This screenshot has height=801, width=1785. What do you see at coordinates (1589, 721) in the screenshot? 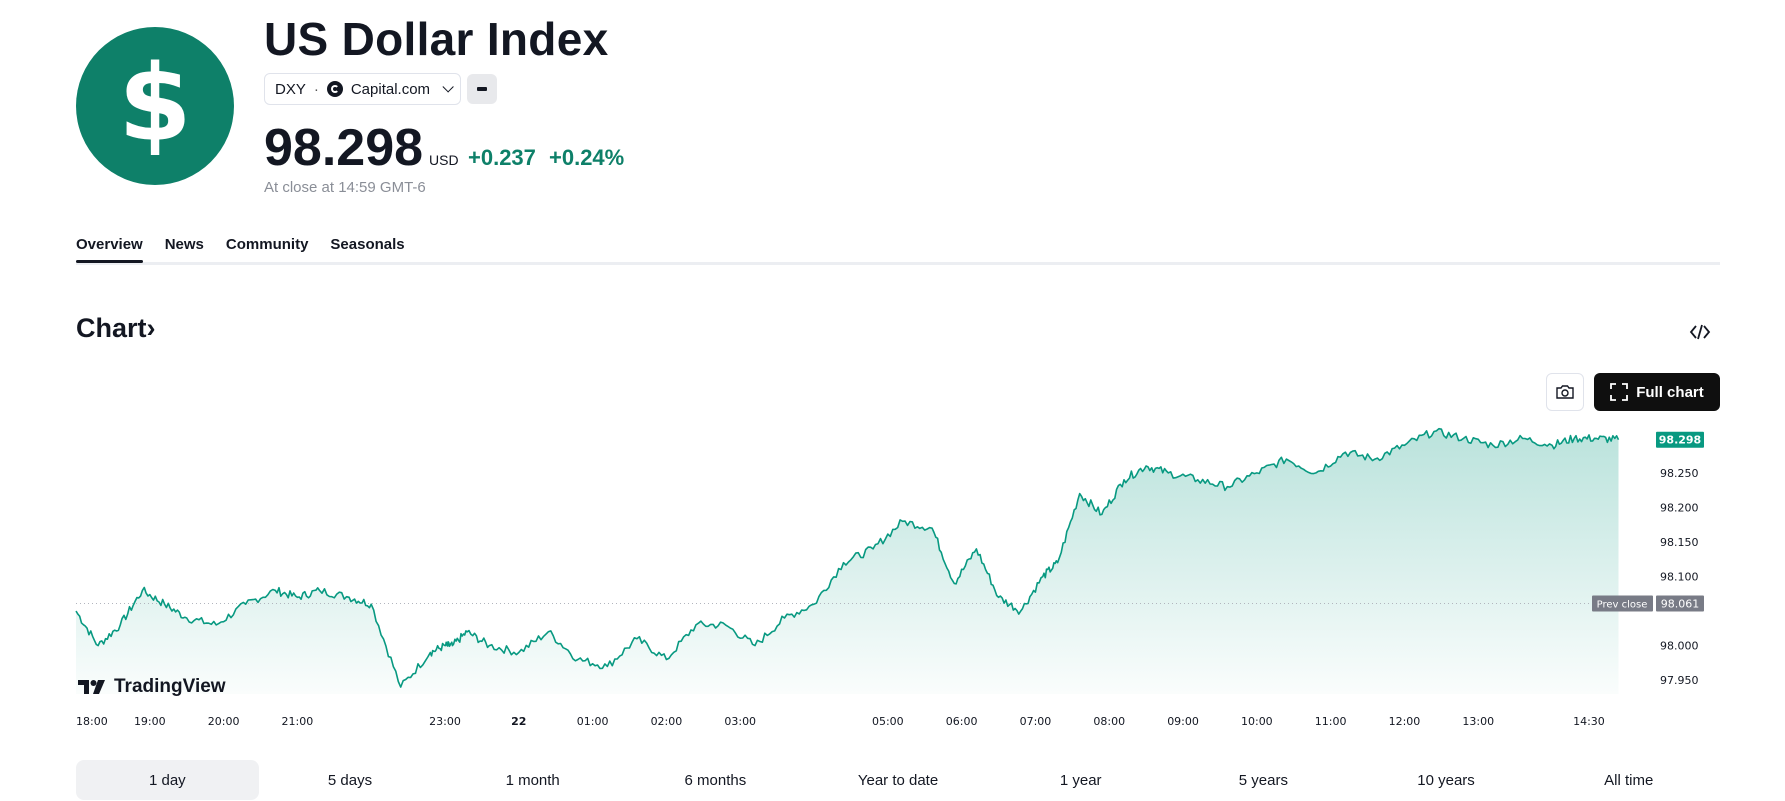
I see `x-tick-label: 14:30` at bounding box center [1589, 721].